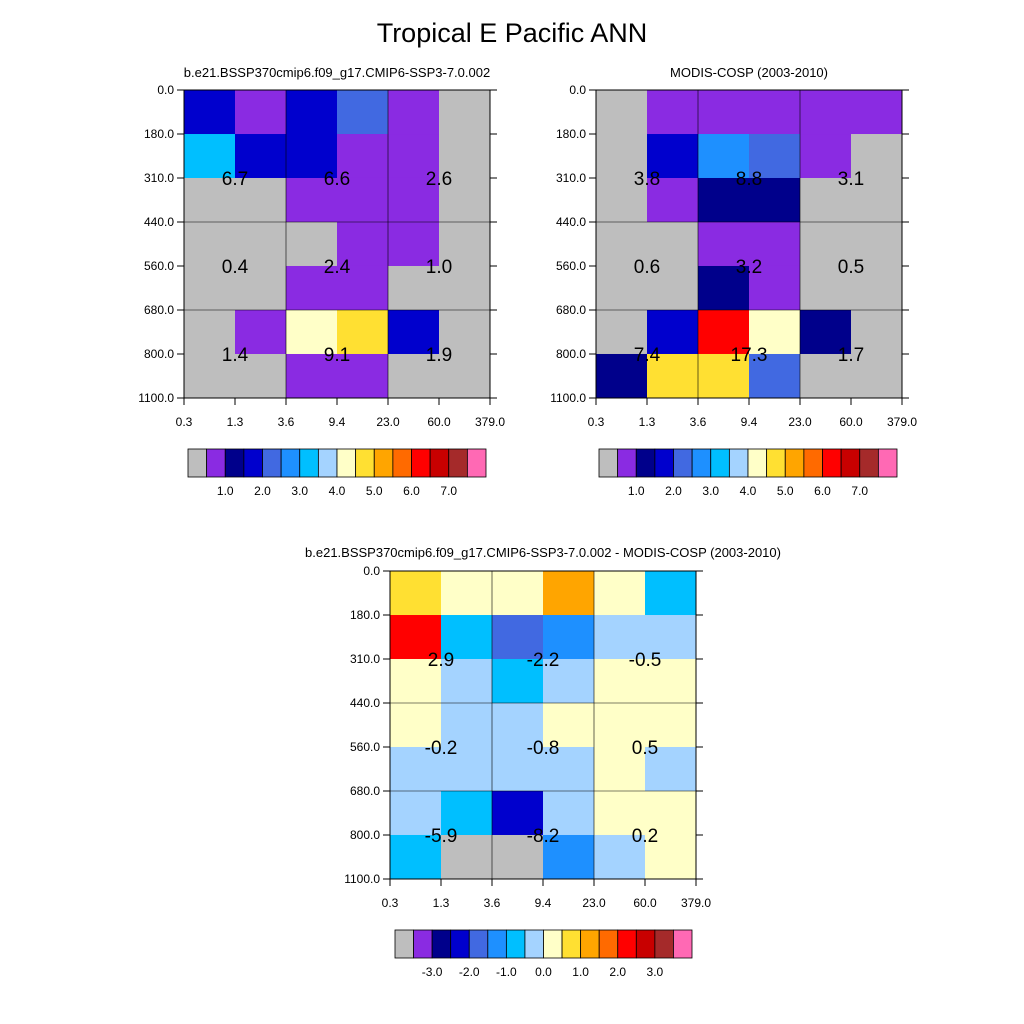 This screenshot has width=1024, height=1024. Describe the element at coordinates (749, 72) in the screenshot. I see `panel-title: MODIS-COSP (2003-2010)` at that location.